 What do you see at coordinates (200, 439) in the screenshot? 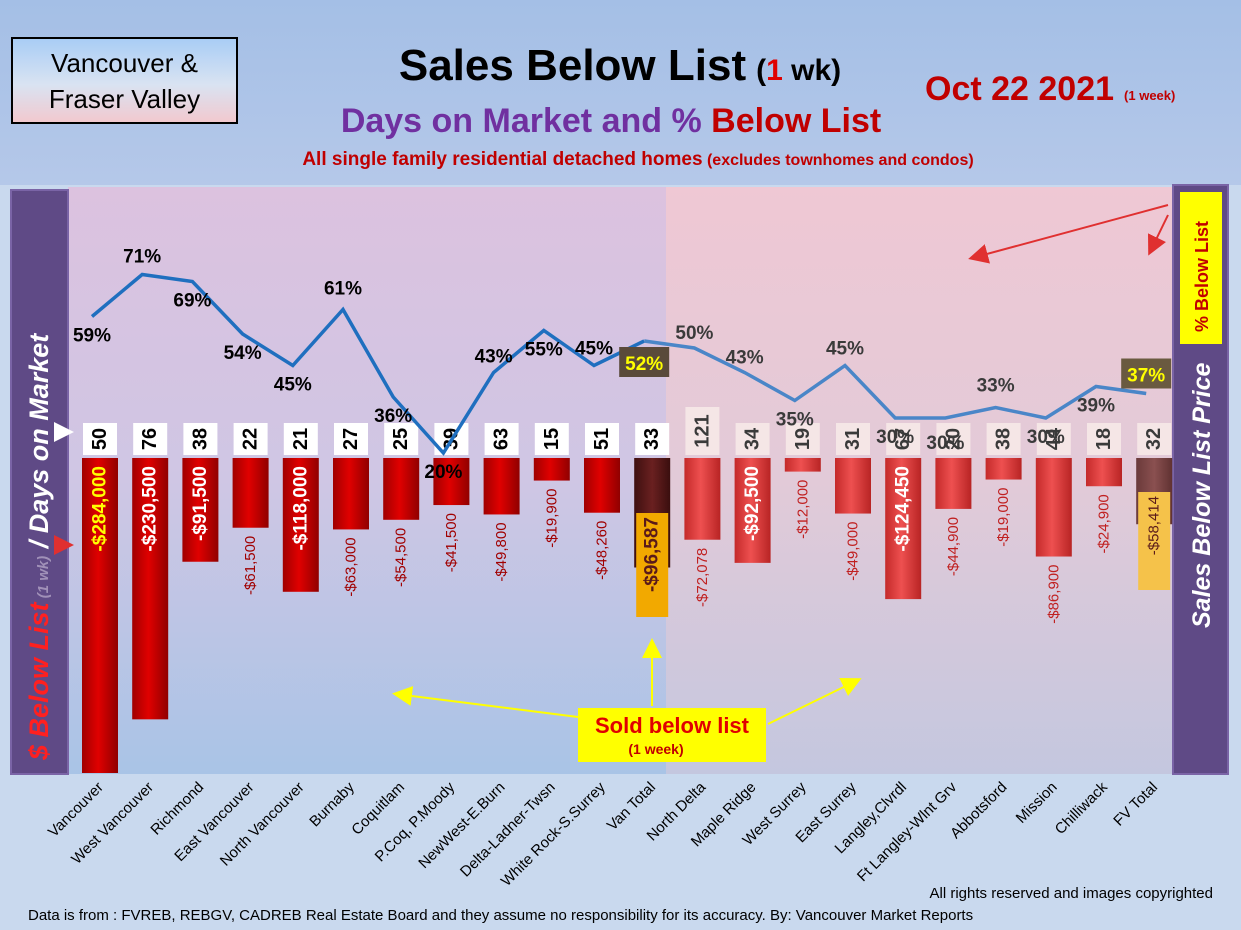
I see `dom-value-2: 38` at bounding box center [200, 439].